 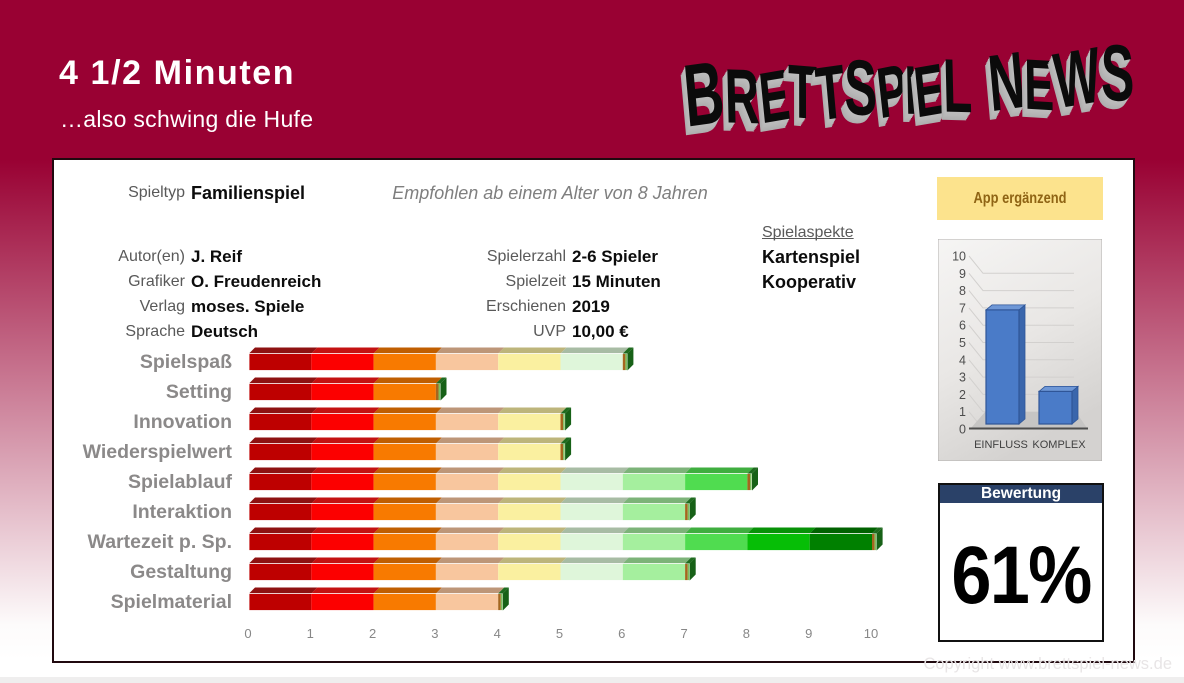 What do you see at coordinates (1059, 445) in the screenshot?
I see `svg-text: KOMPLEX` at bounding box center [1059, 445].